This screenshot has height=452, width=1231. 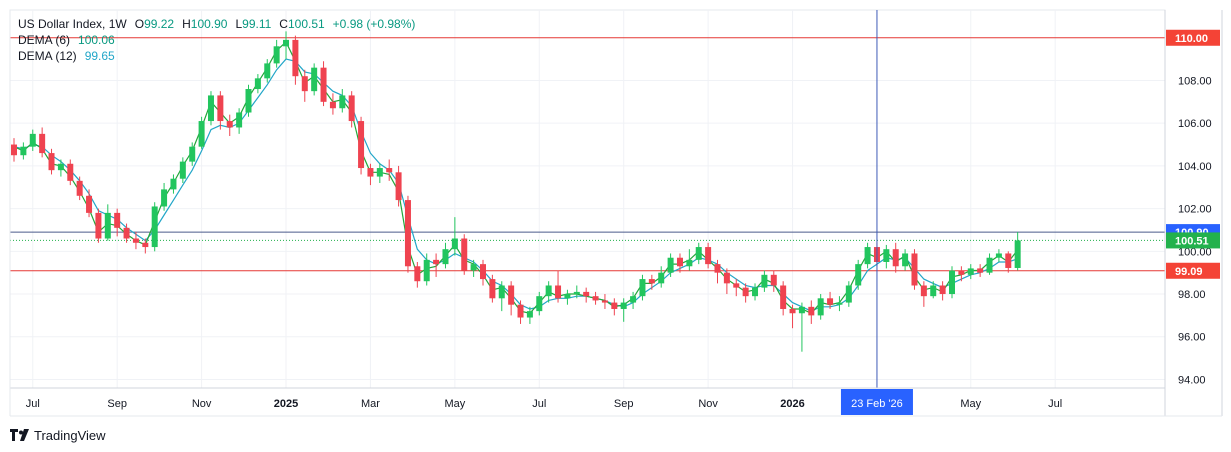 What do you see at coordinates (19, 435) in the screenshot?
I see `tradingview-icon` at bounding box center [19, 435].